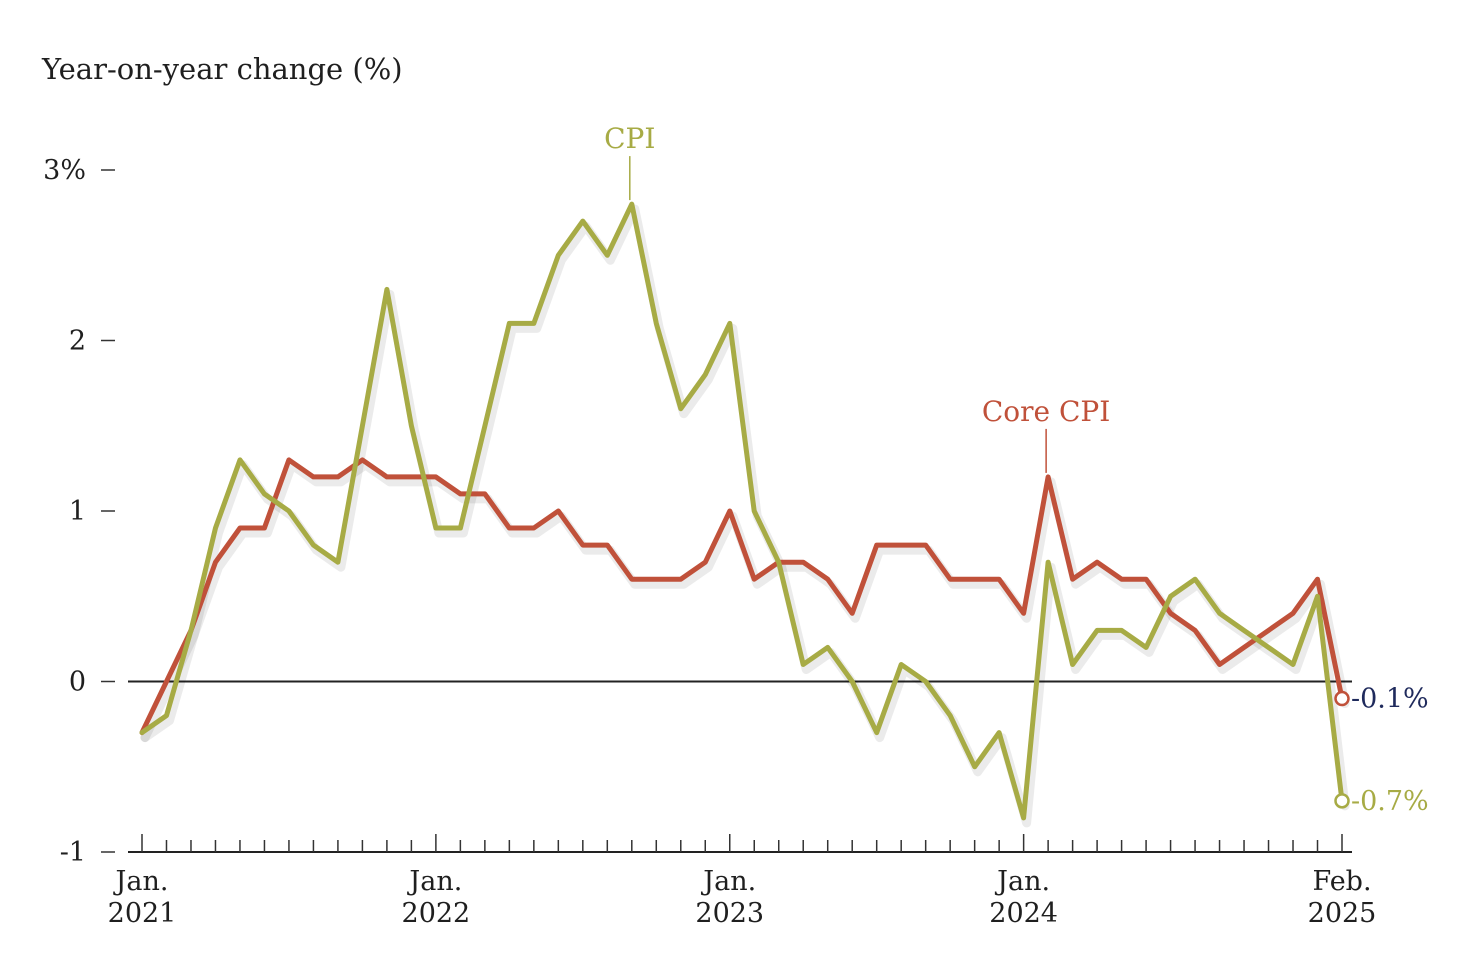 The image size is (1469, 979). Describe the element at coordinates (77, 511) in the screenshot. I see `y-tick-label: 1` at that location.